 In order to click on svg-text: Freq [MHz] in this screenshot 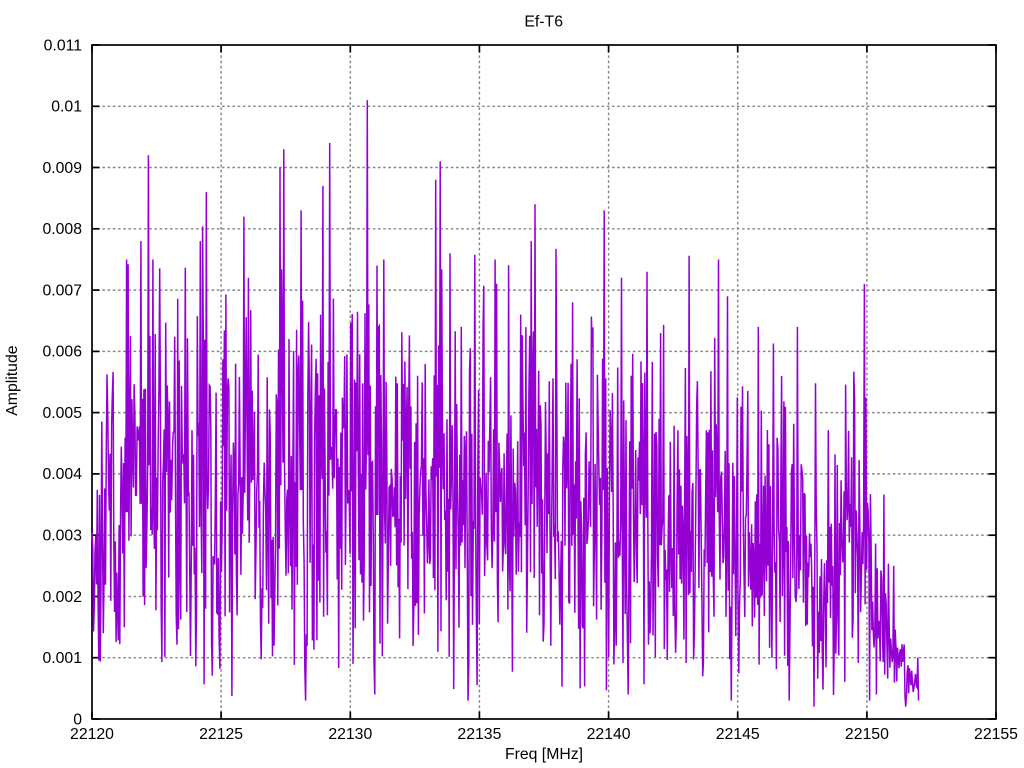, I will do `click(544, 754)`.